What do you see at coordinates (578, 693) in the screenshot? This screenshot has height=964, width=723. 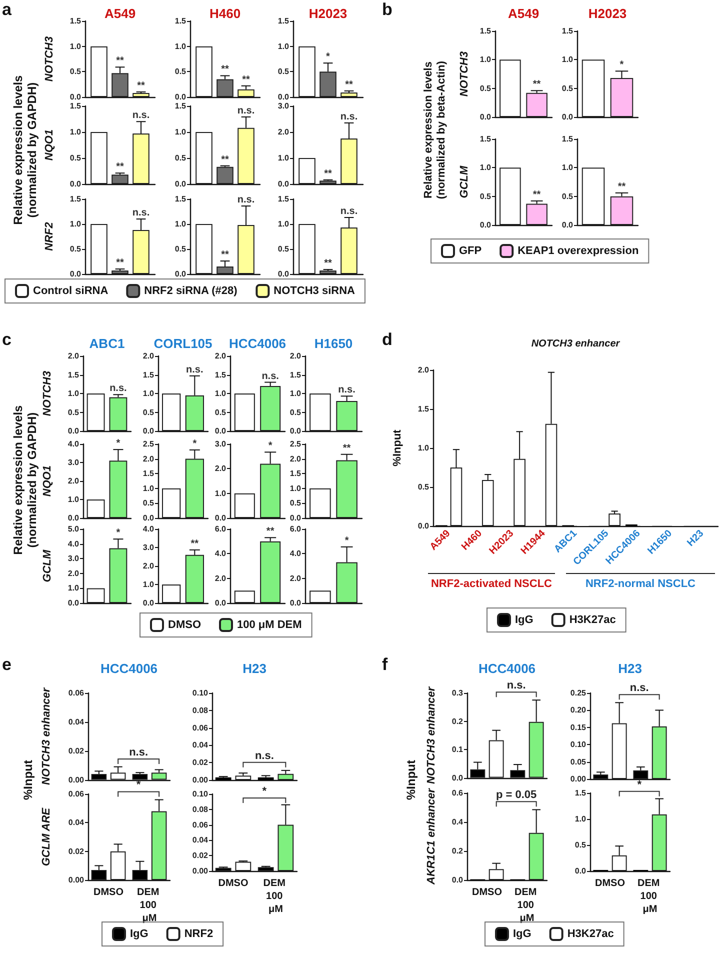 I see `y-tick-label: 0.25` at bounding box center [578, 693].